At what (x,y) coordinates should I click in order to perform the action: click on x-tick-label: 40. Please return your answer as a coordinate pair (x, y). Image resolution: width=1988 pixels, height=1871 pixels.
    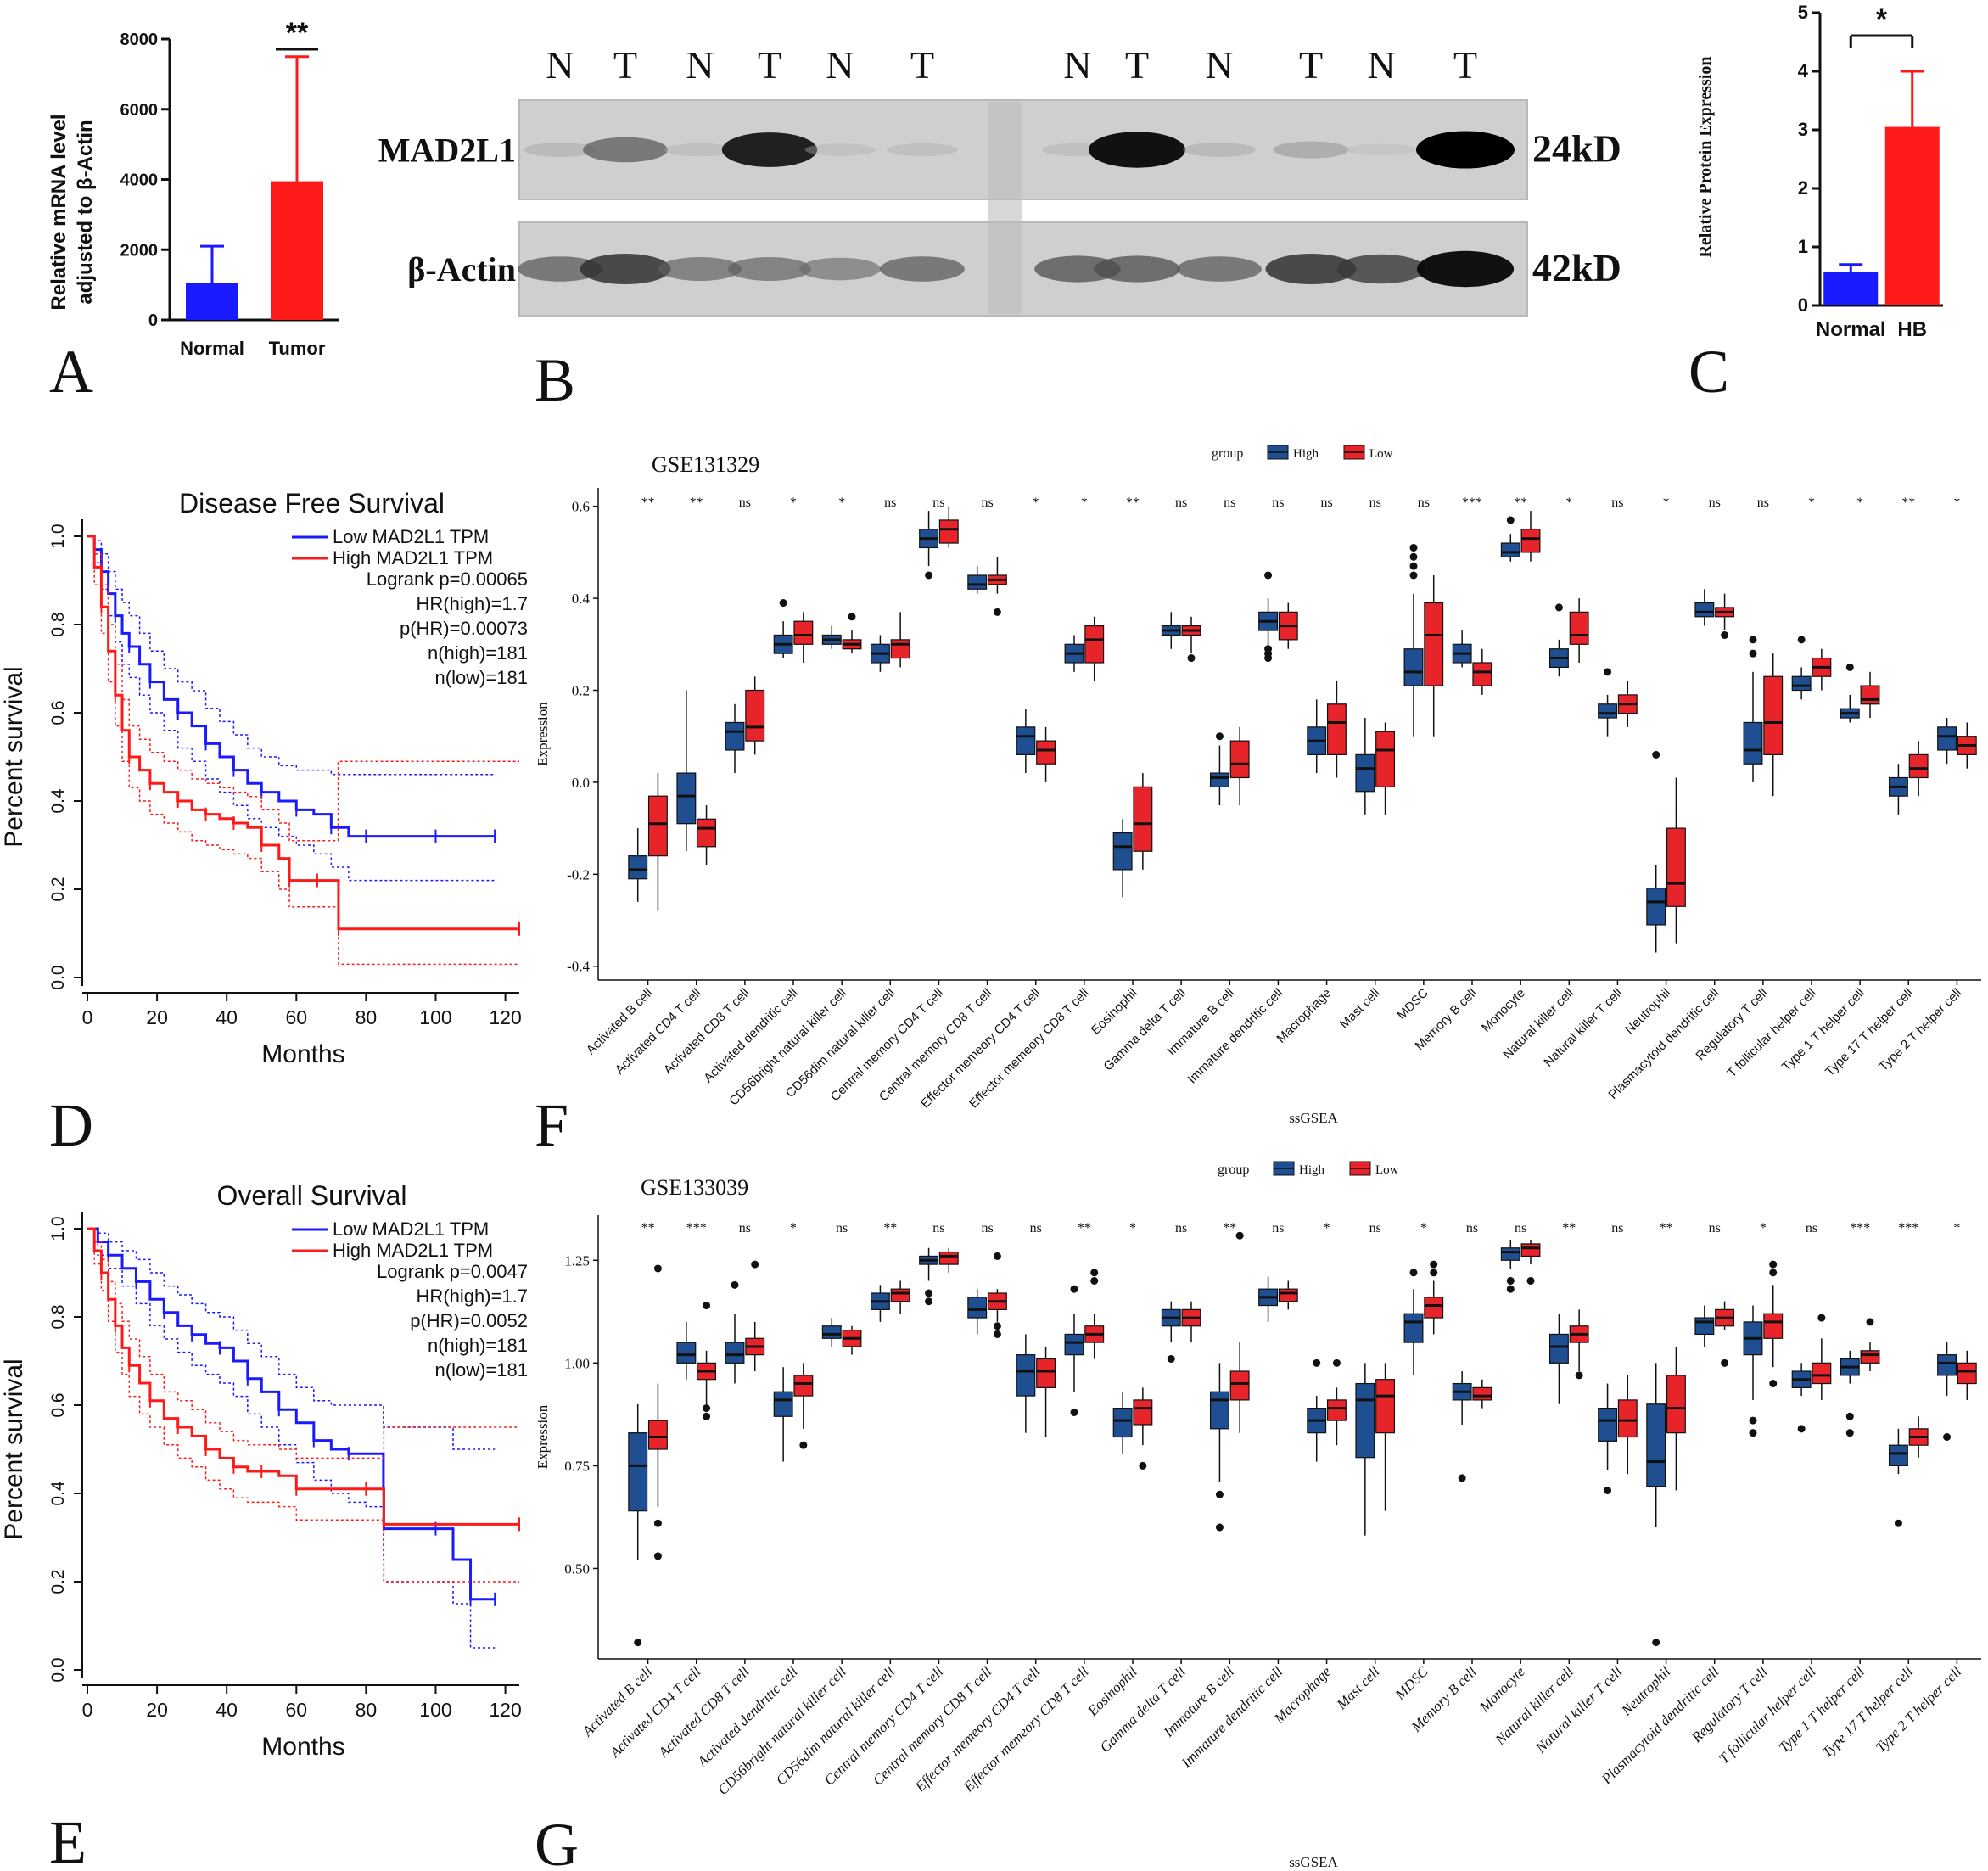
    Looking at the image, I should click on (227, 1017).